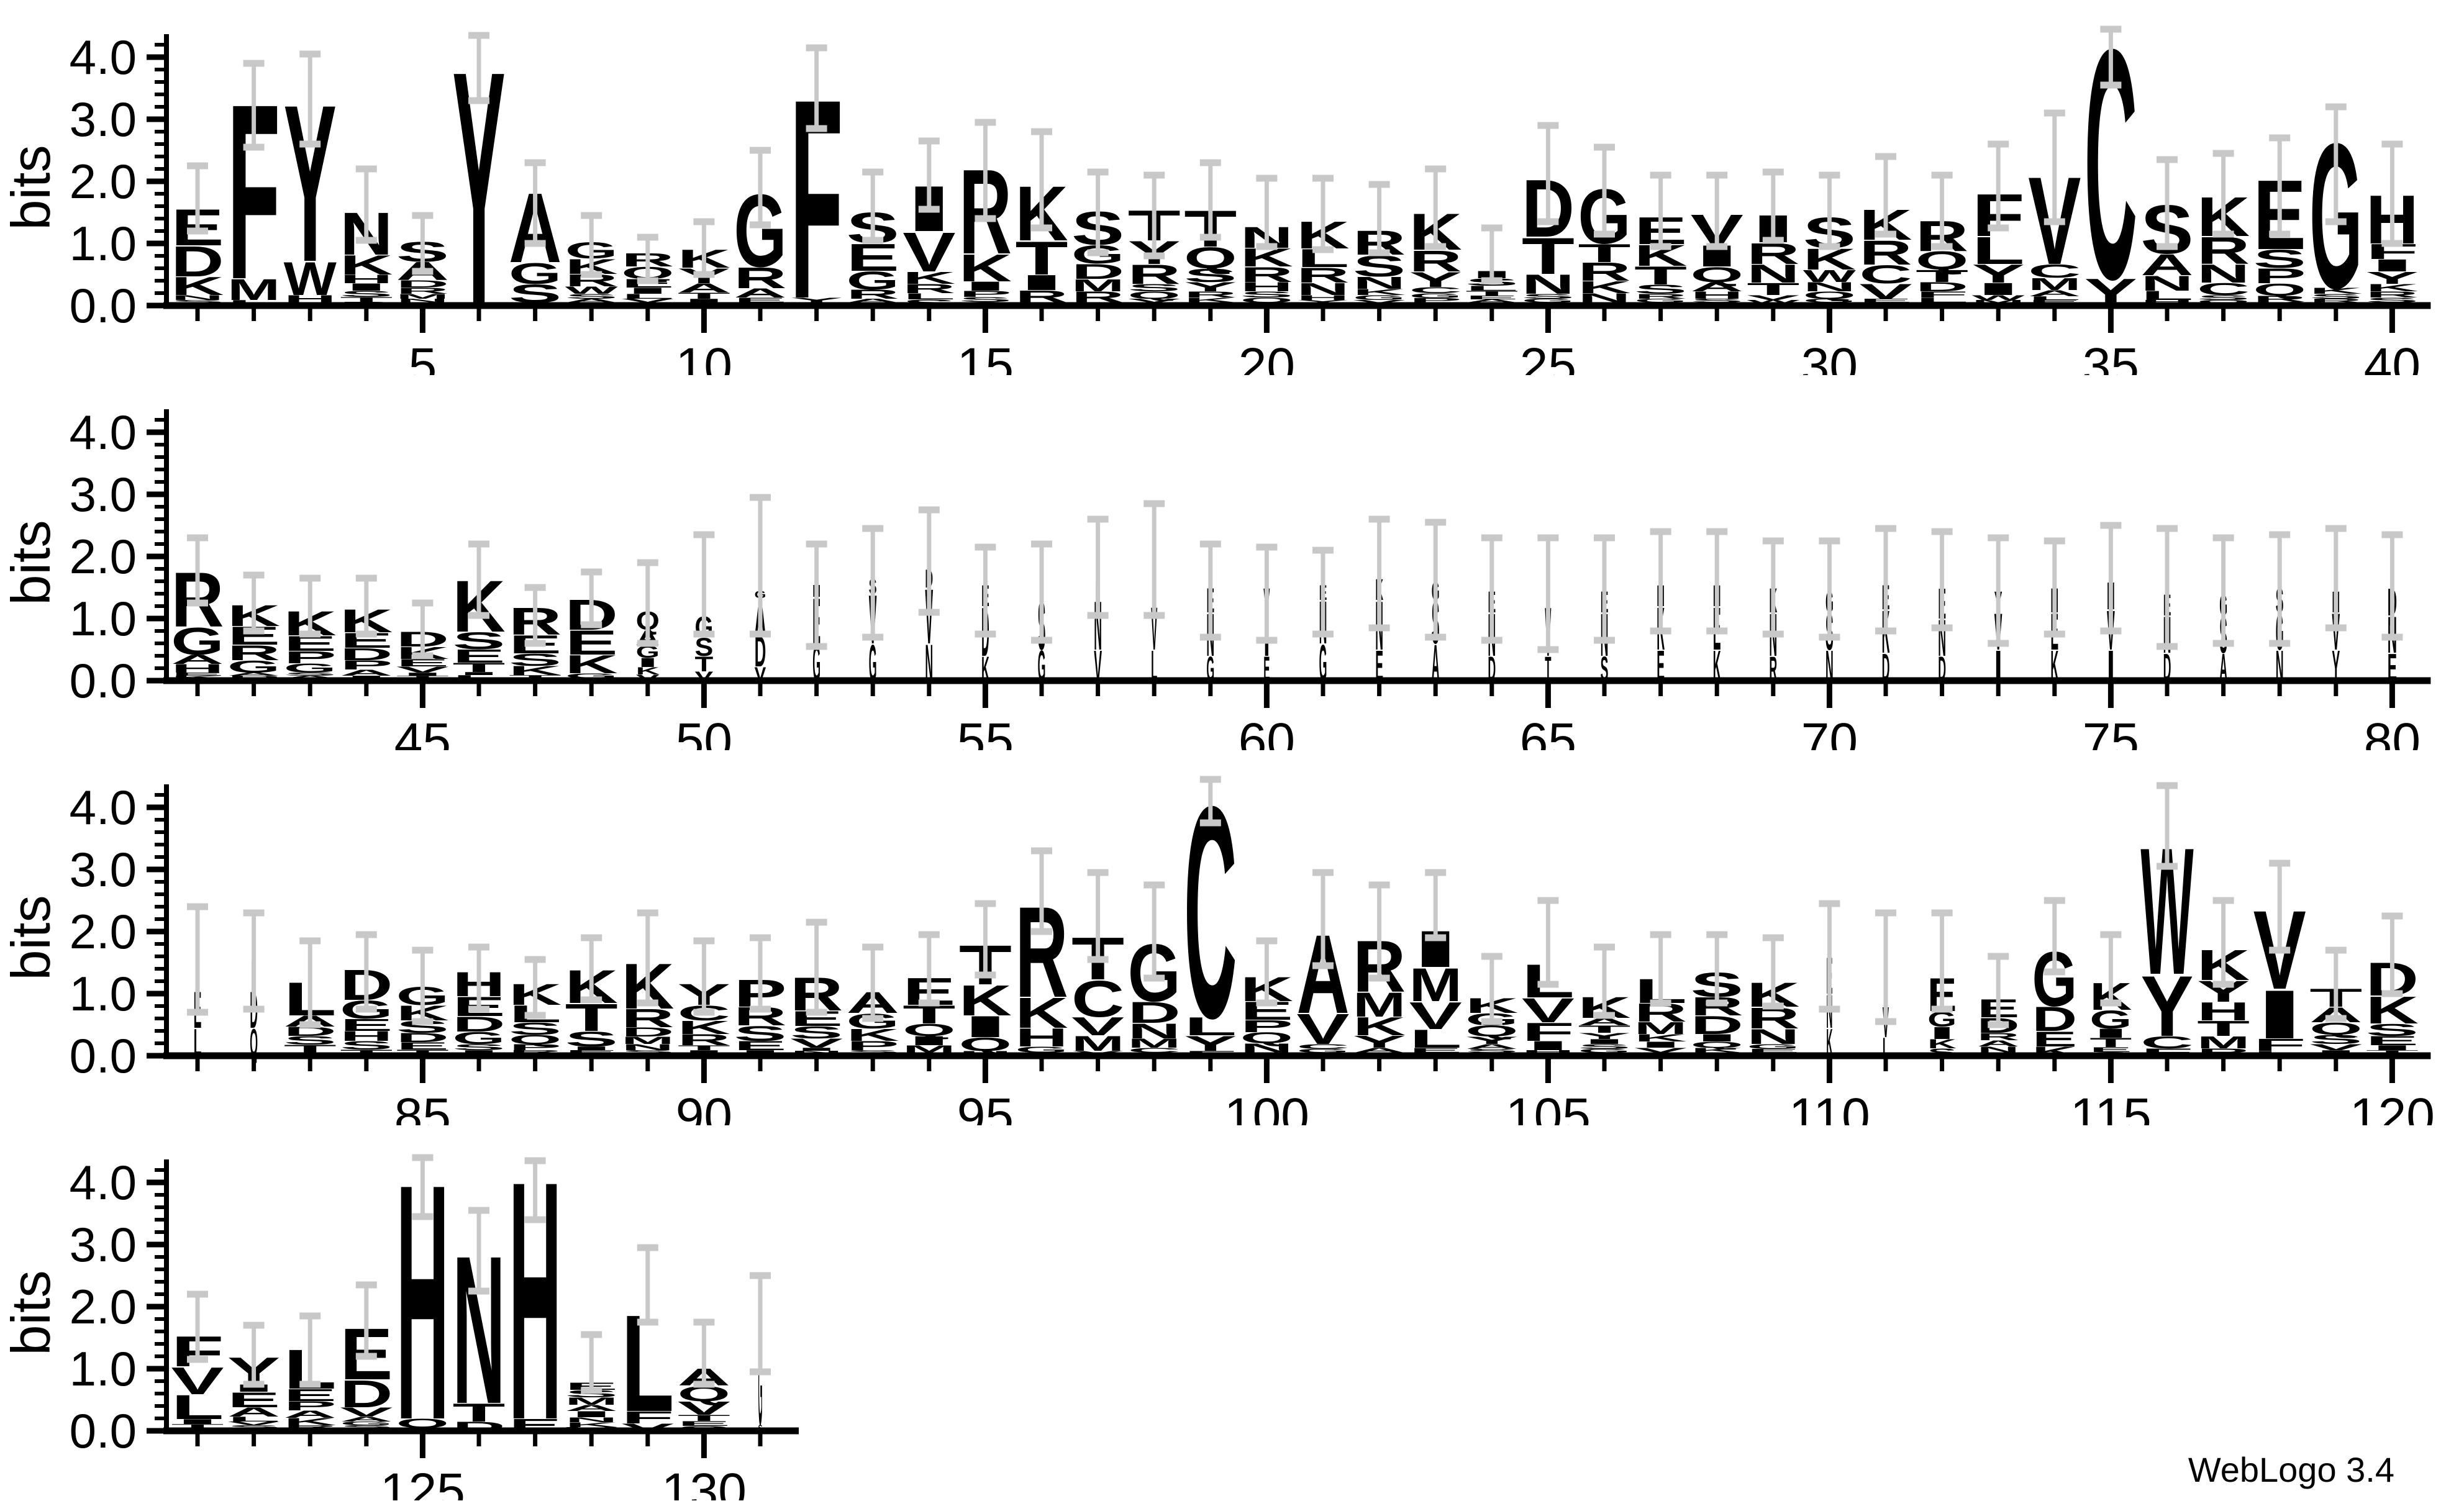 The width and height of the screenshot is (2464, 1501). I want to click on logo-stack-pos-18: TYRSQVI, so click(1154, 254).